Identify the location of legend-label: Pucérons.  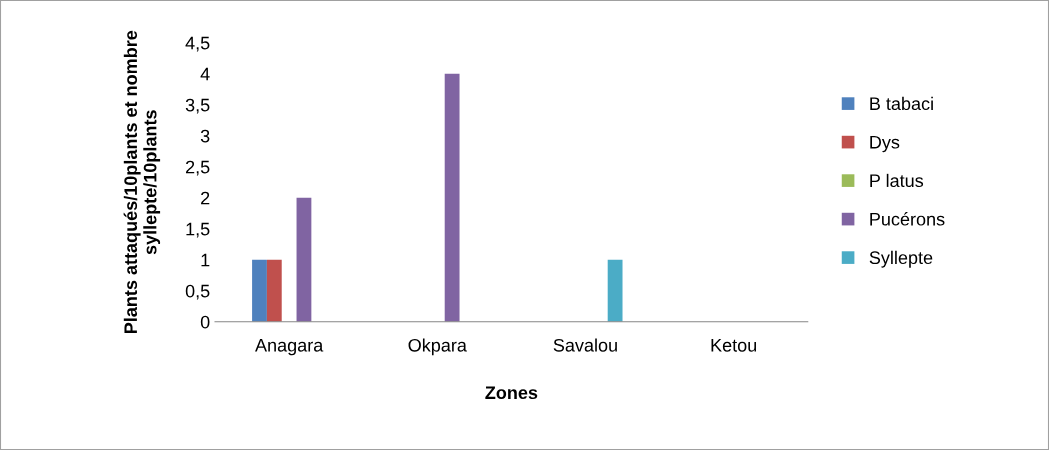
(907, 219).